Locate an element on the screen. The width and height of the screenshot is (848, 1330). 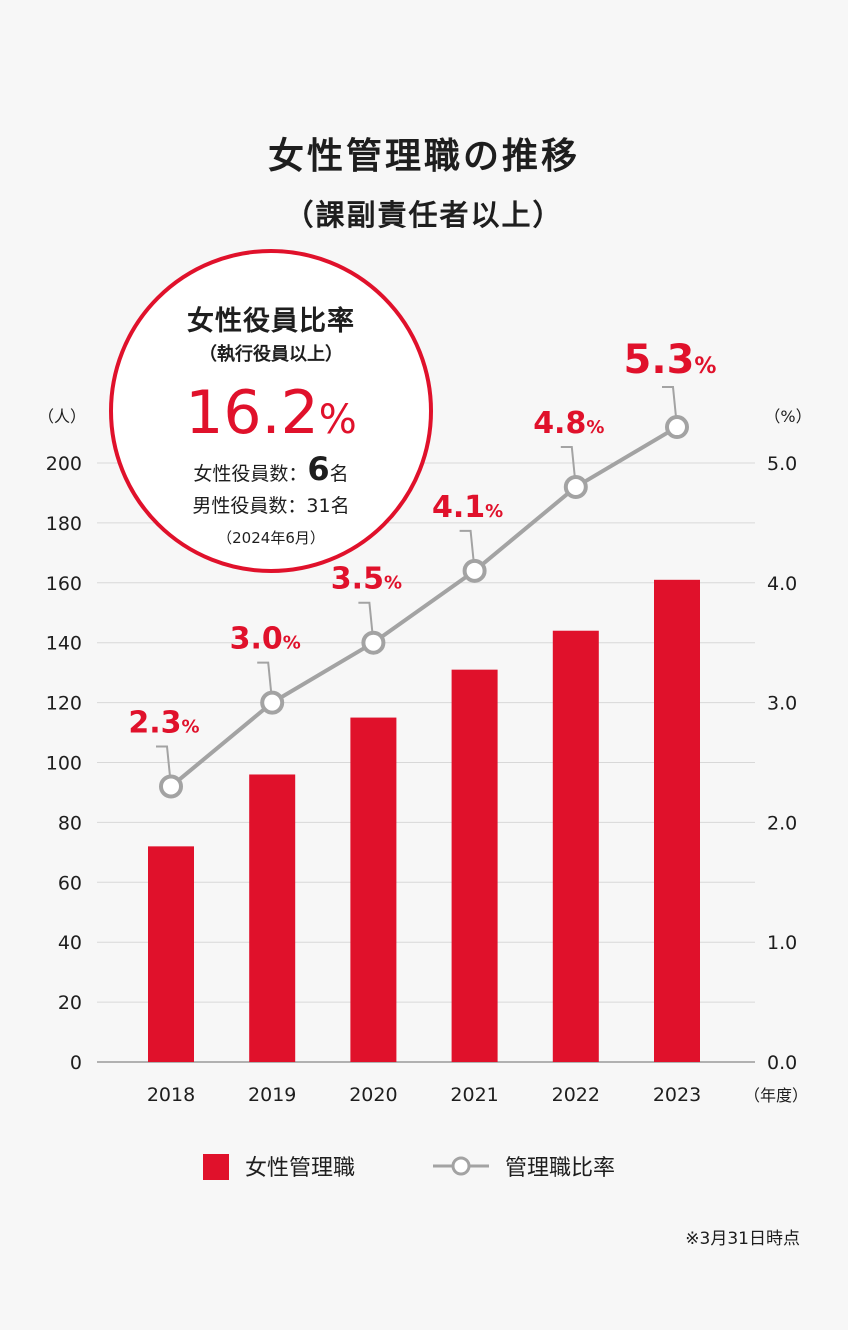
x-label-2021: 2021 is located at coordinates (474, 1095).